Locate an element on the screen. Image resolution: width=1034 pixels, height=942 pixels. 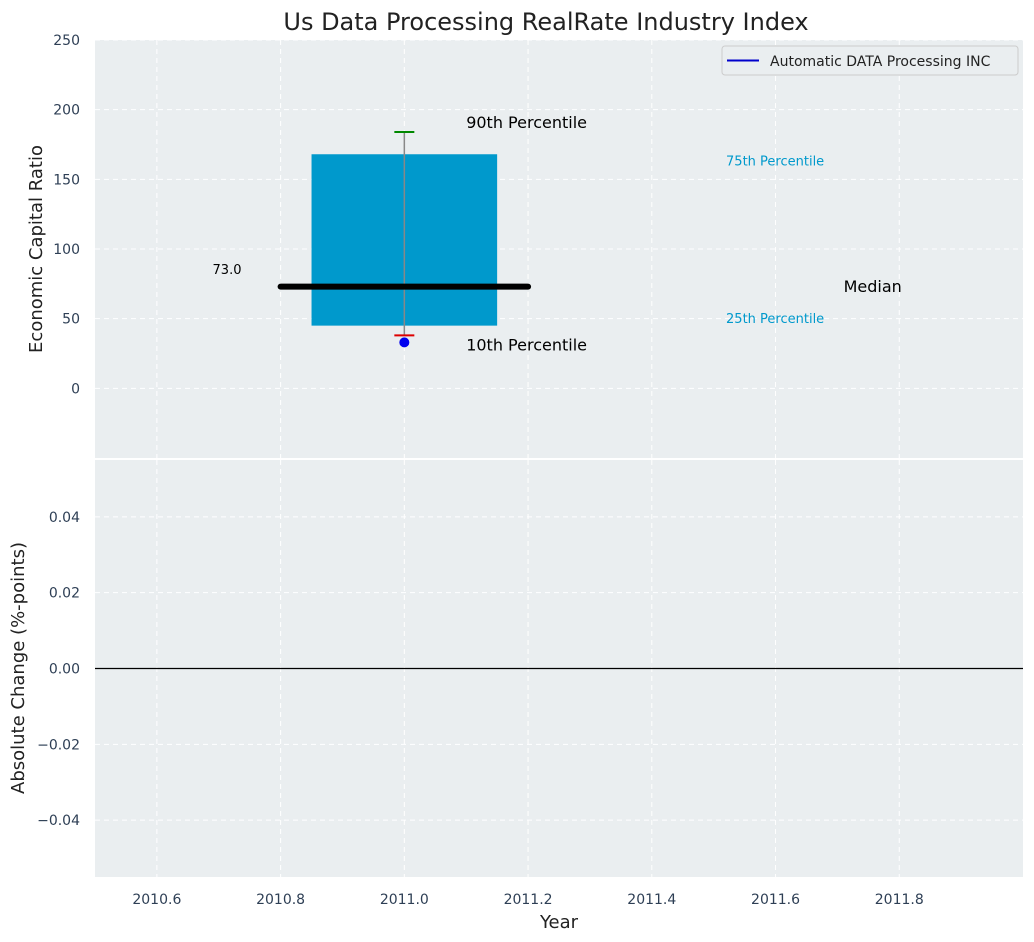
legend-box is located at coordinates (870, 60).